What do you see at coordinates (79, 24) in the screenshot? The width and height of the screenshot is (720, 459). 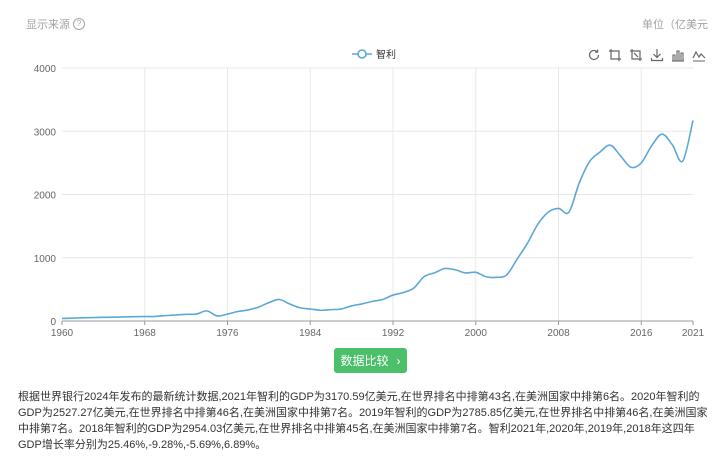 I see `question-circle-icon: ?` at bounding box center [79, 24].